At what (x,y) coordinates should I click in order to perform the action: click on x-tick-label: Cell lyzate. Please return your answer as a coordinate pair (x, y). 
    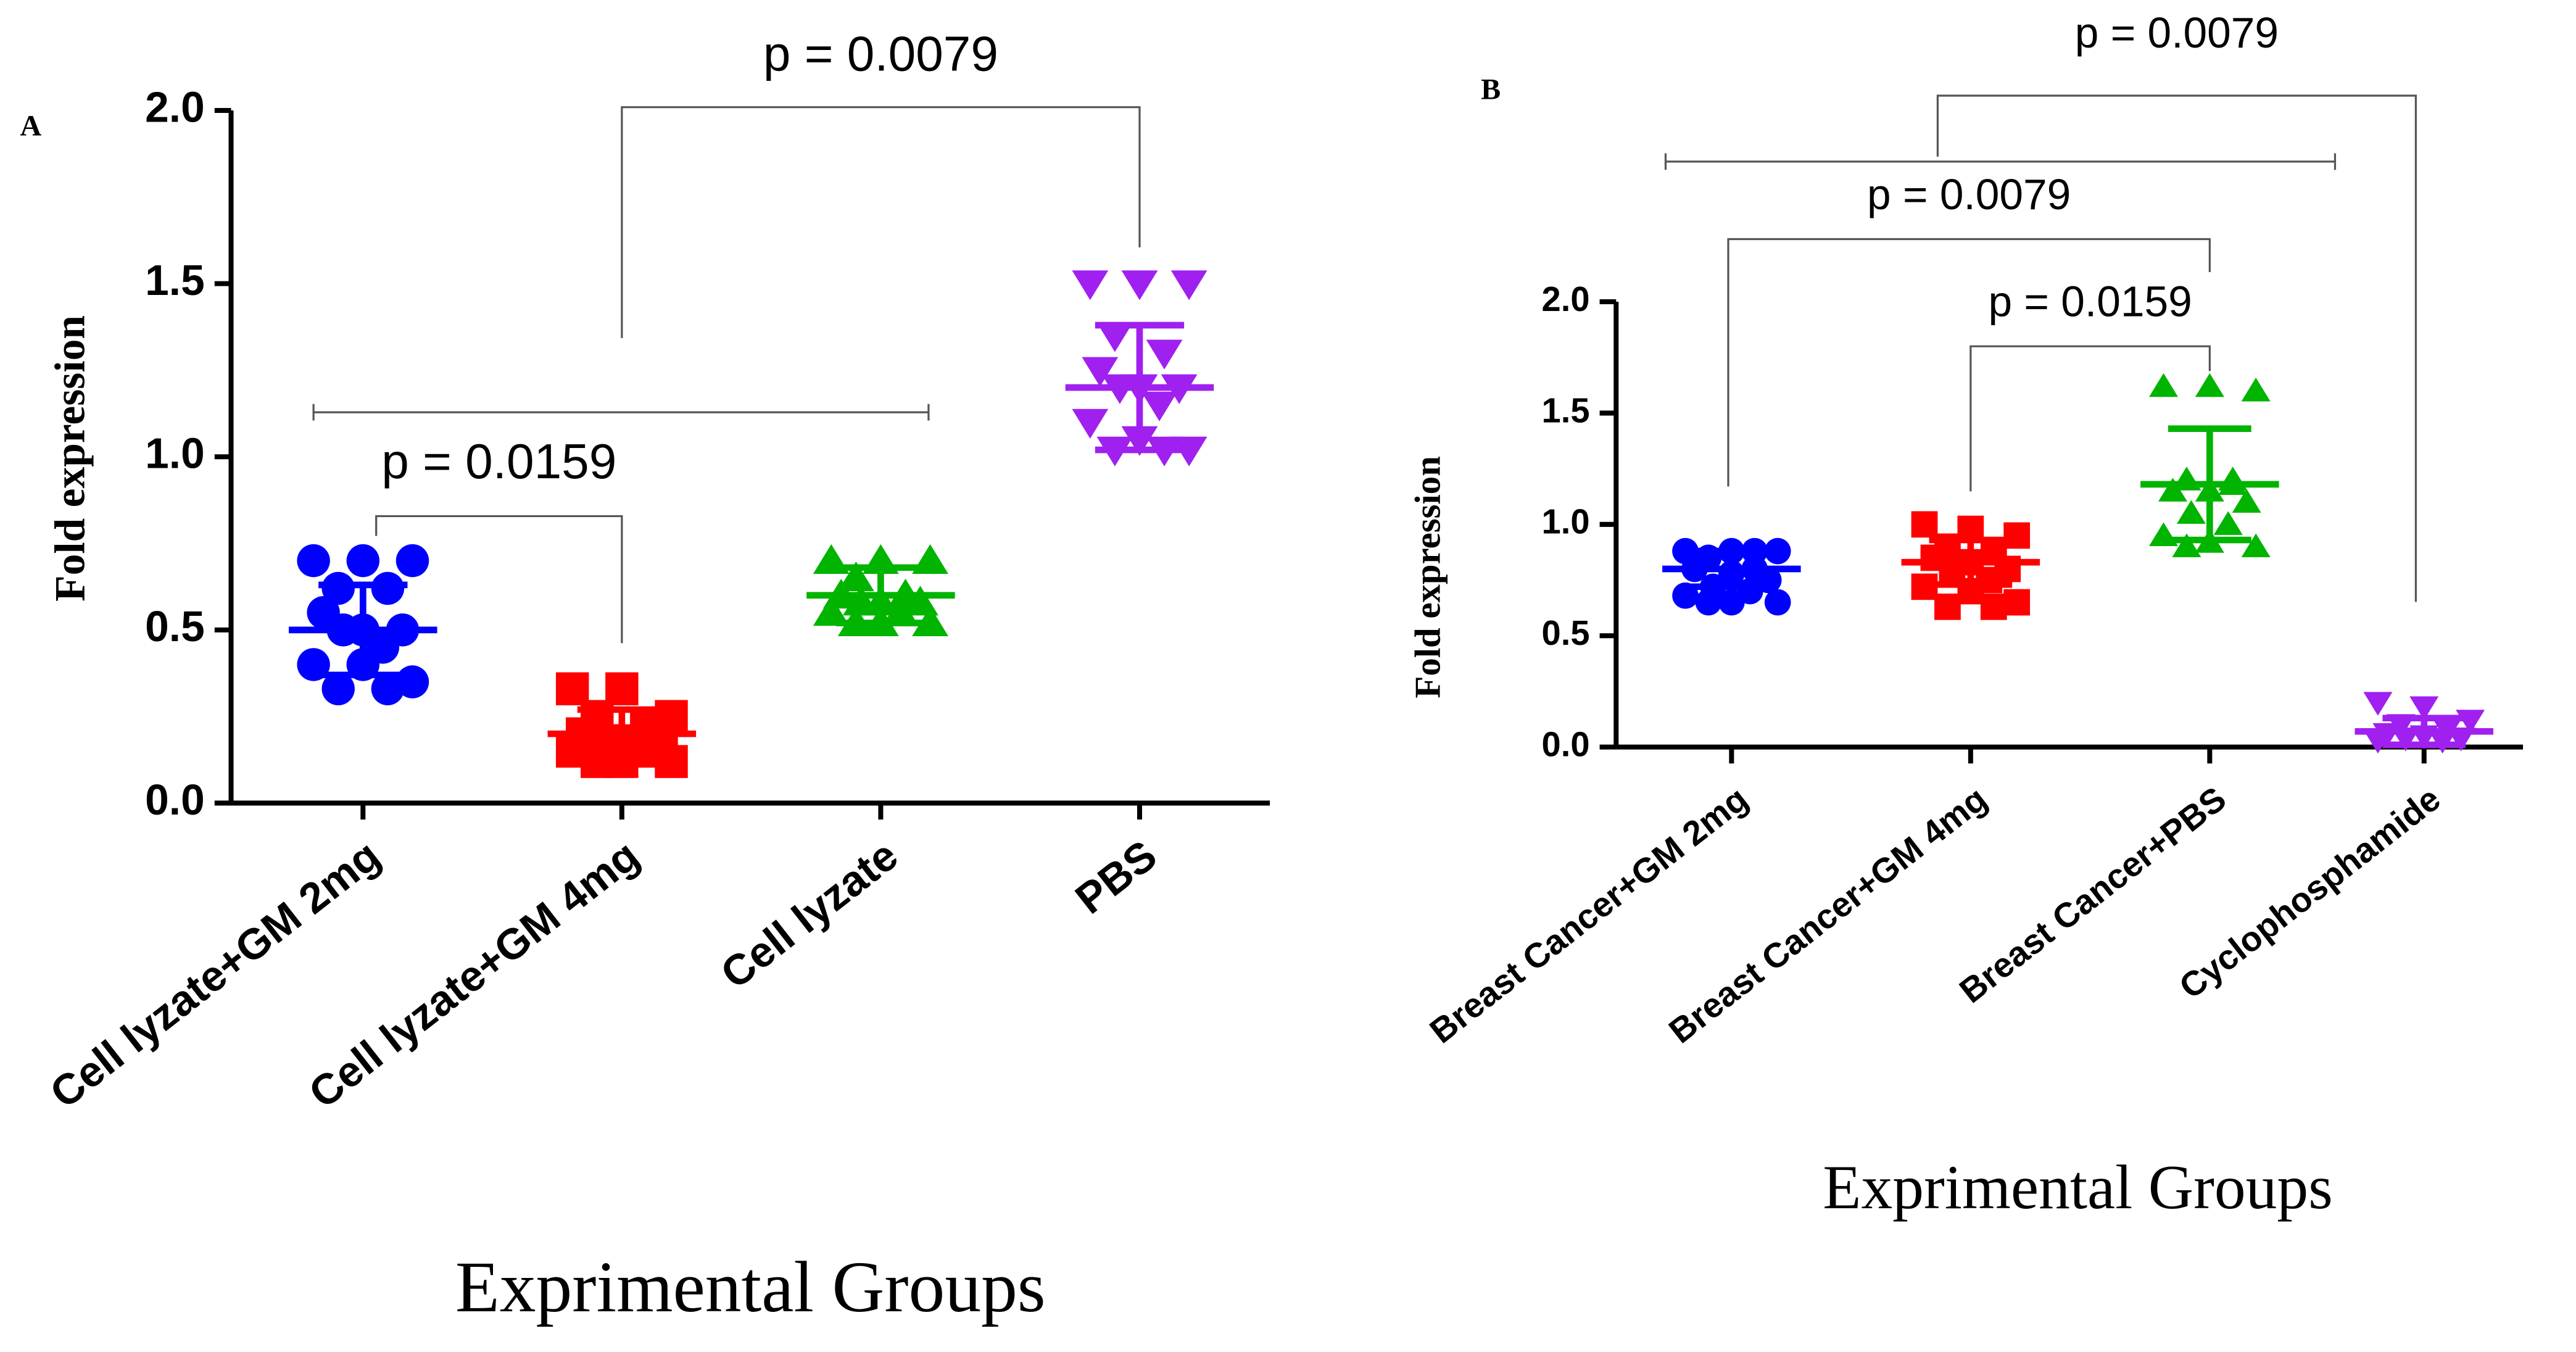
    Looking at the image, I should click on (809, 915).